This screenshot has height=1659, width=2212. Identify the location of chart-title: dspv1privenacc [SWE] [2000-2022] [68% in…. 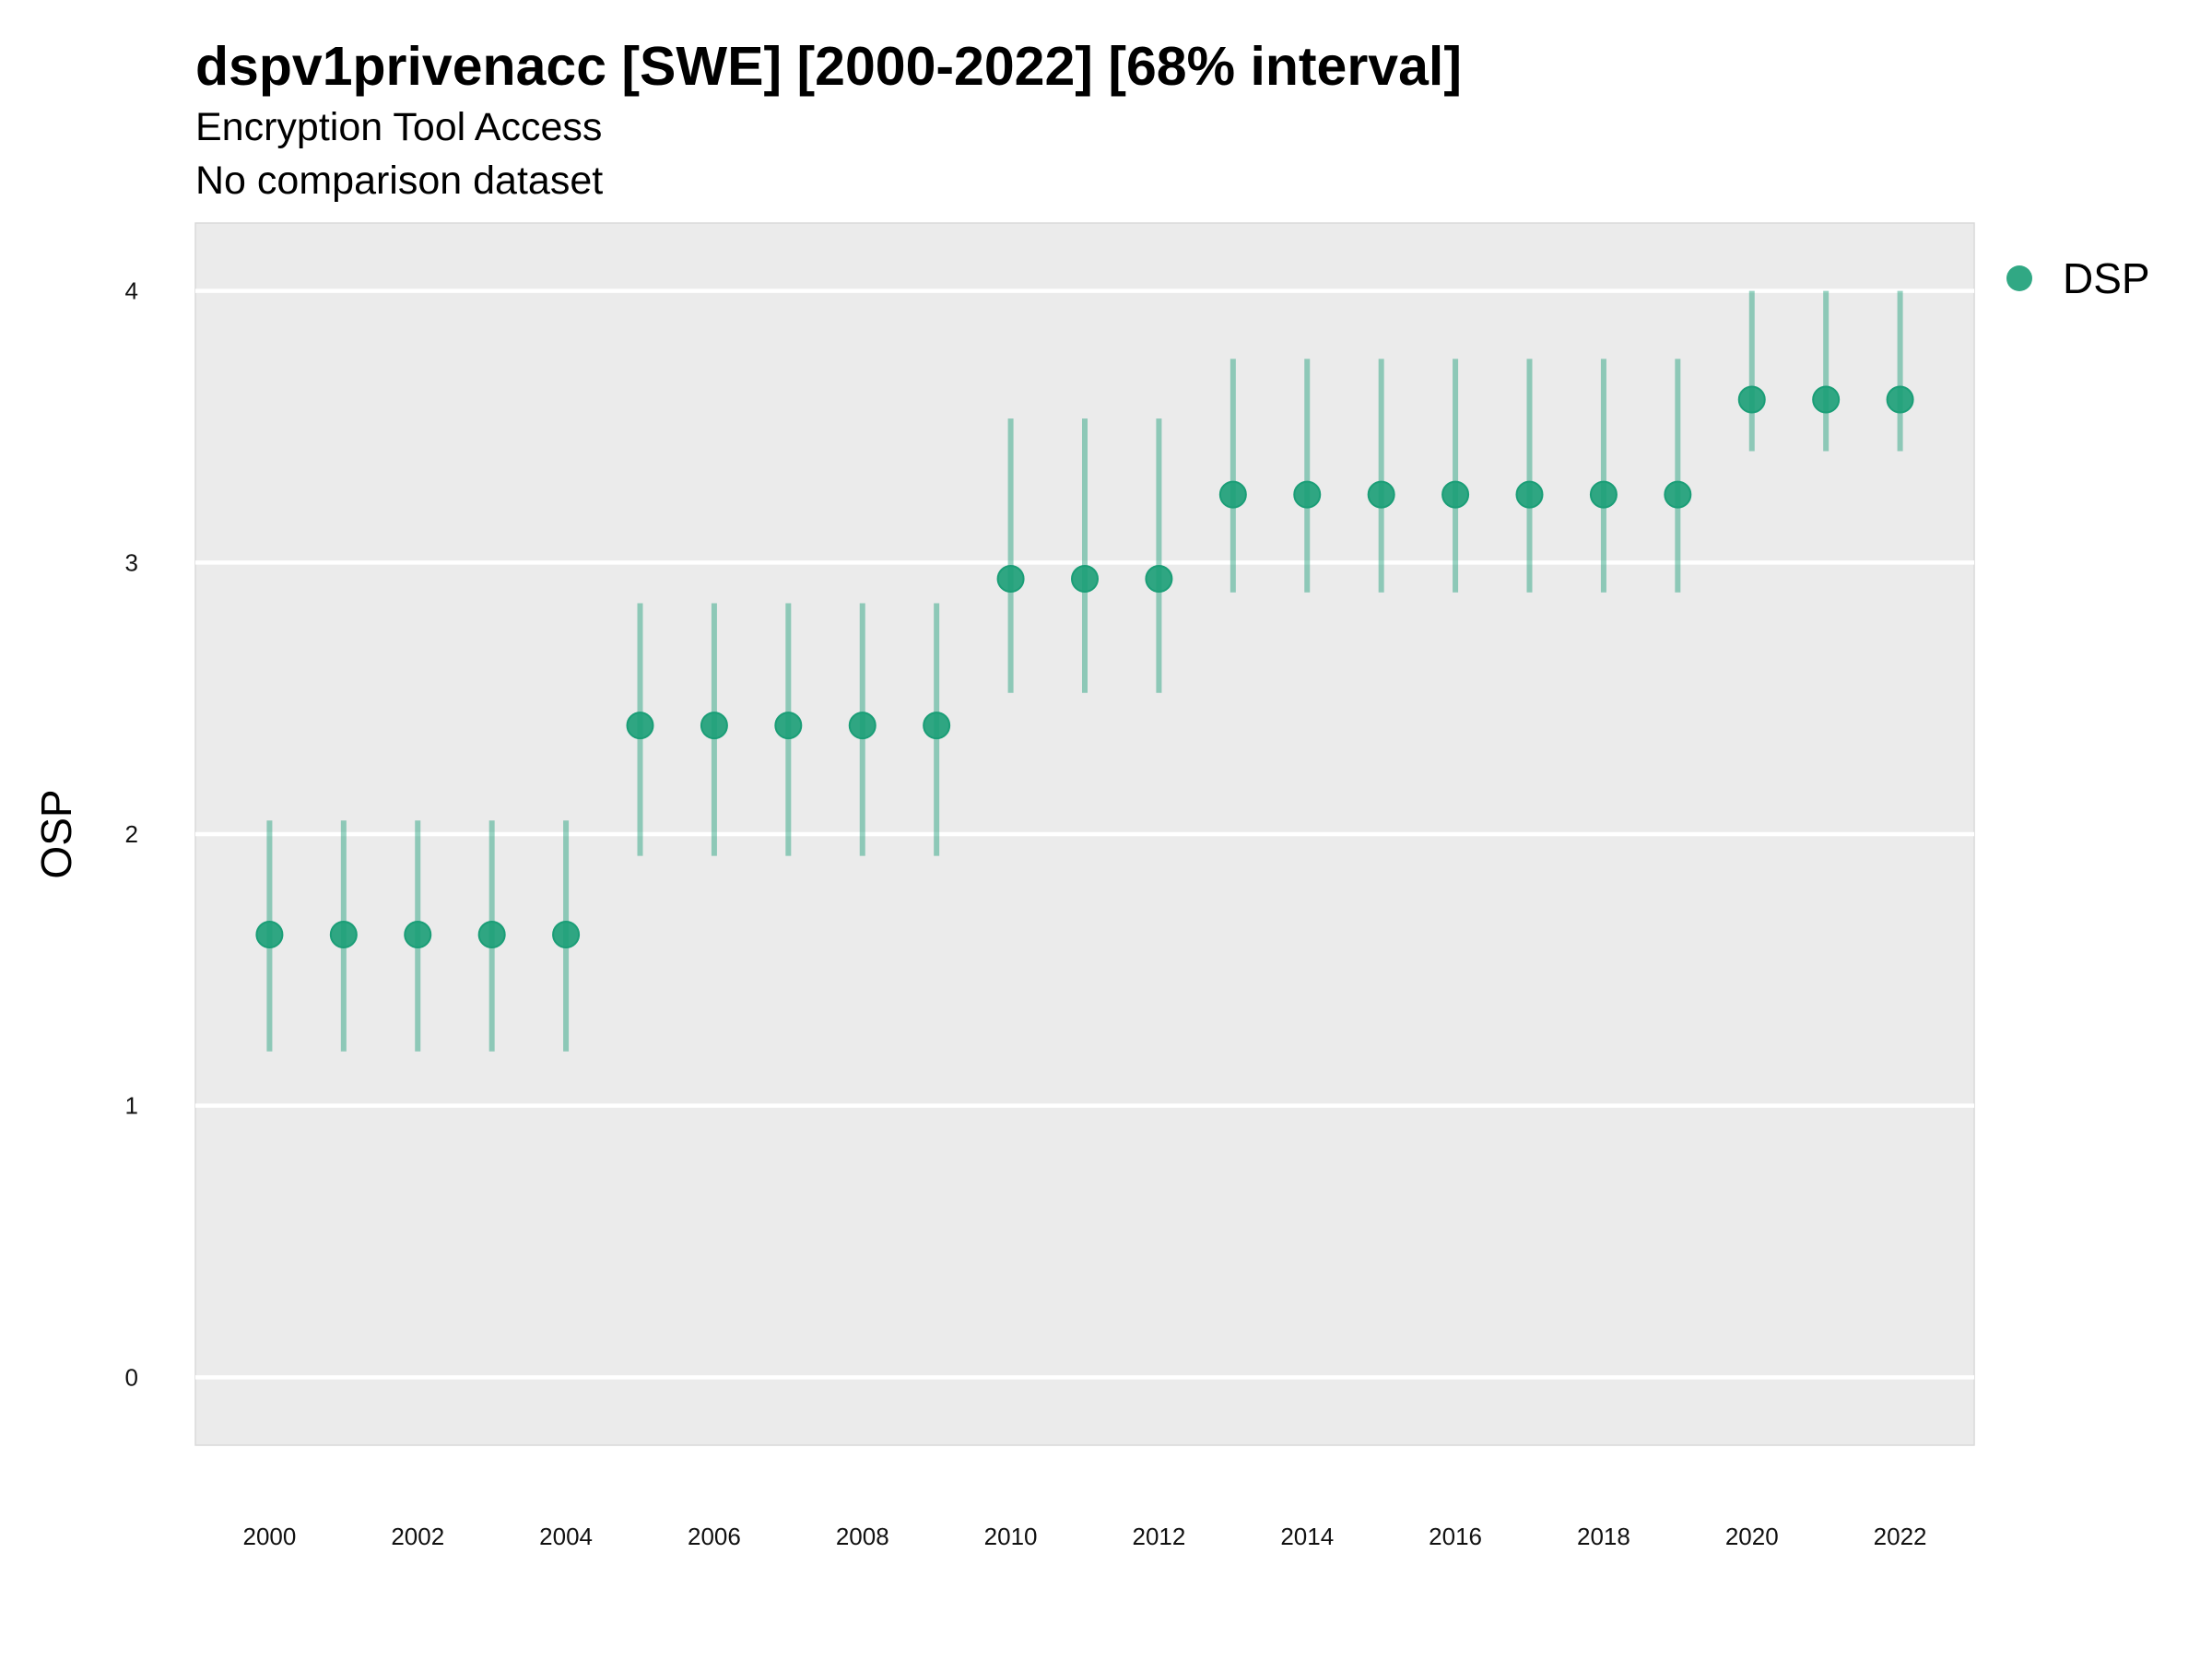
(828, 66).